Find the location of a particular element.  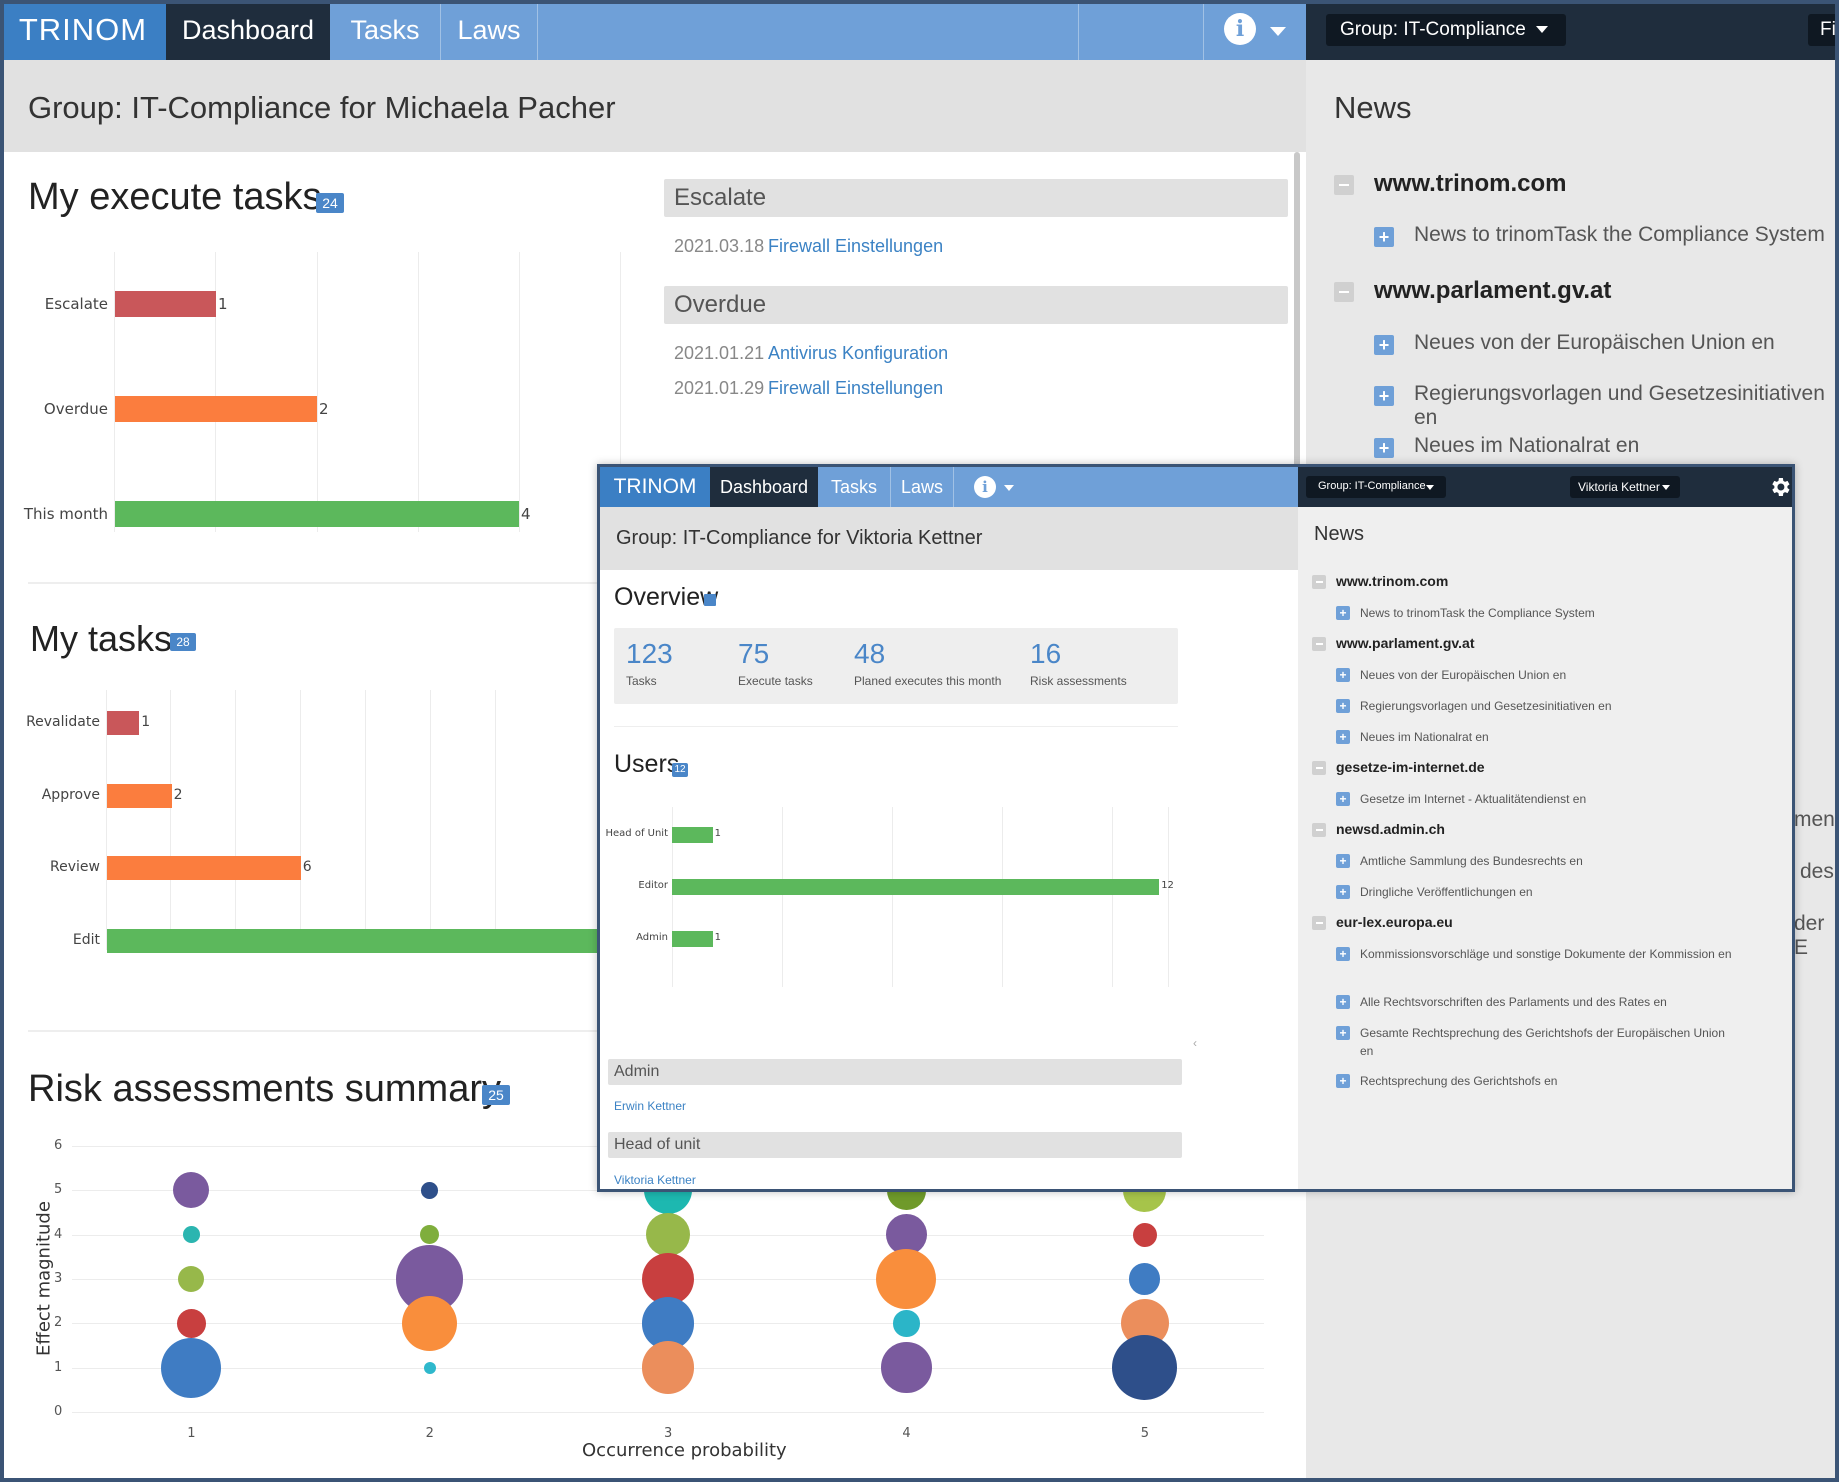

bar-category-label: Escalate is located at coordinates (76, 304).